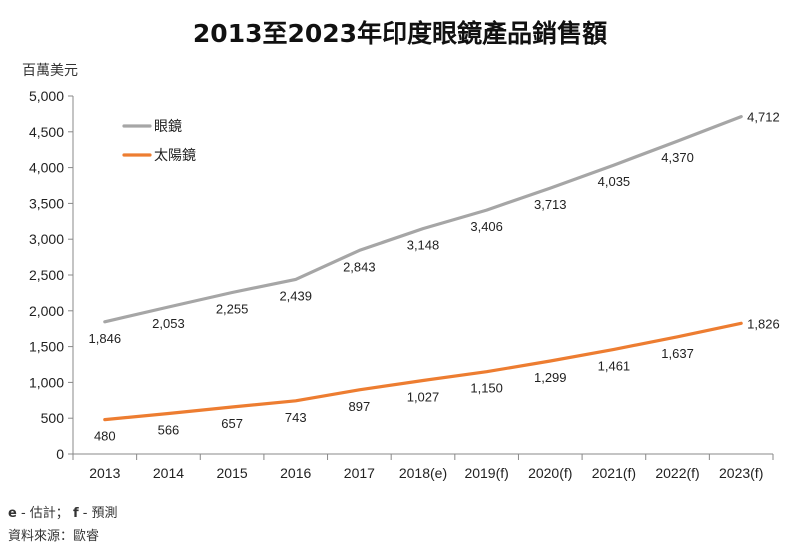 The width and height of the screenshot is (800, 550). What do you see at coordinates (175, 155) in the screenshot?
I see `legend-label: 太陽鏡` at bounding box center [175, 155].